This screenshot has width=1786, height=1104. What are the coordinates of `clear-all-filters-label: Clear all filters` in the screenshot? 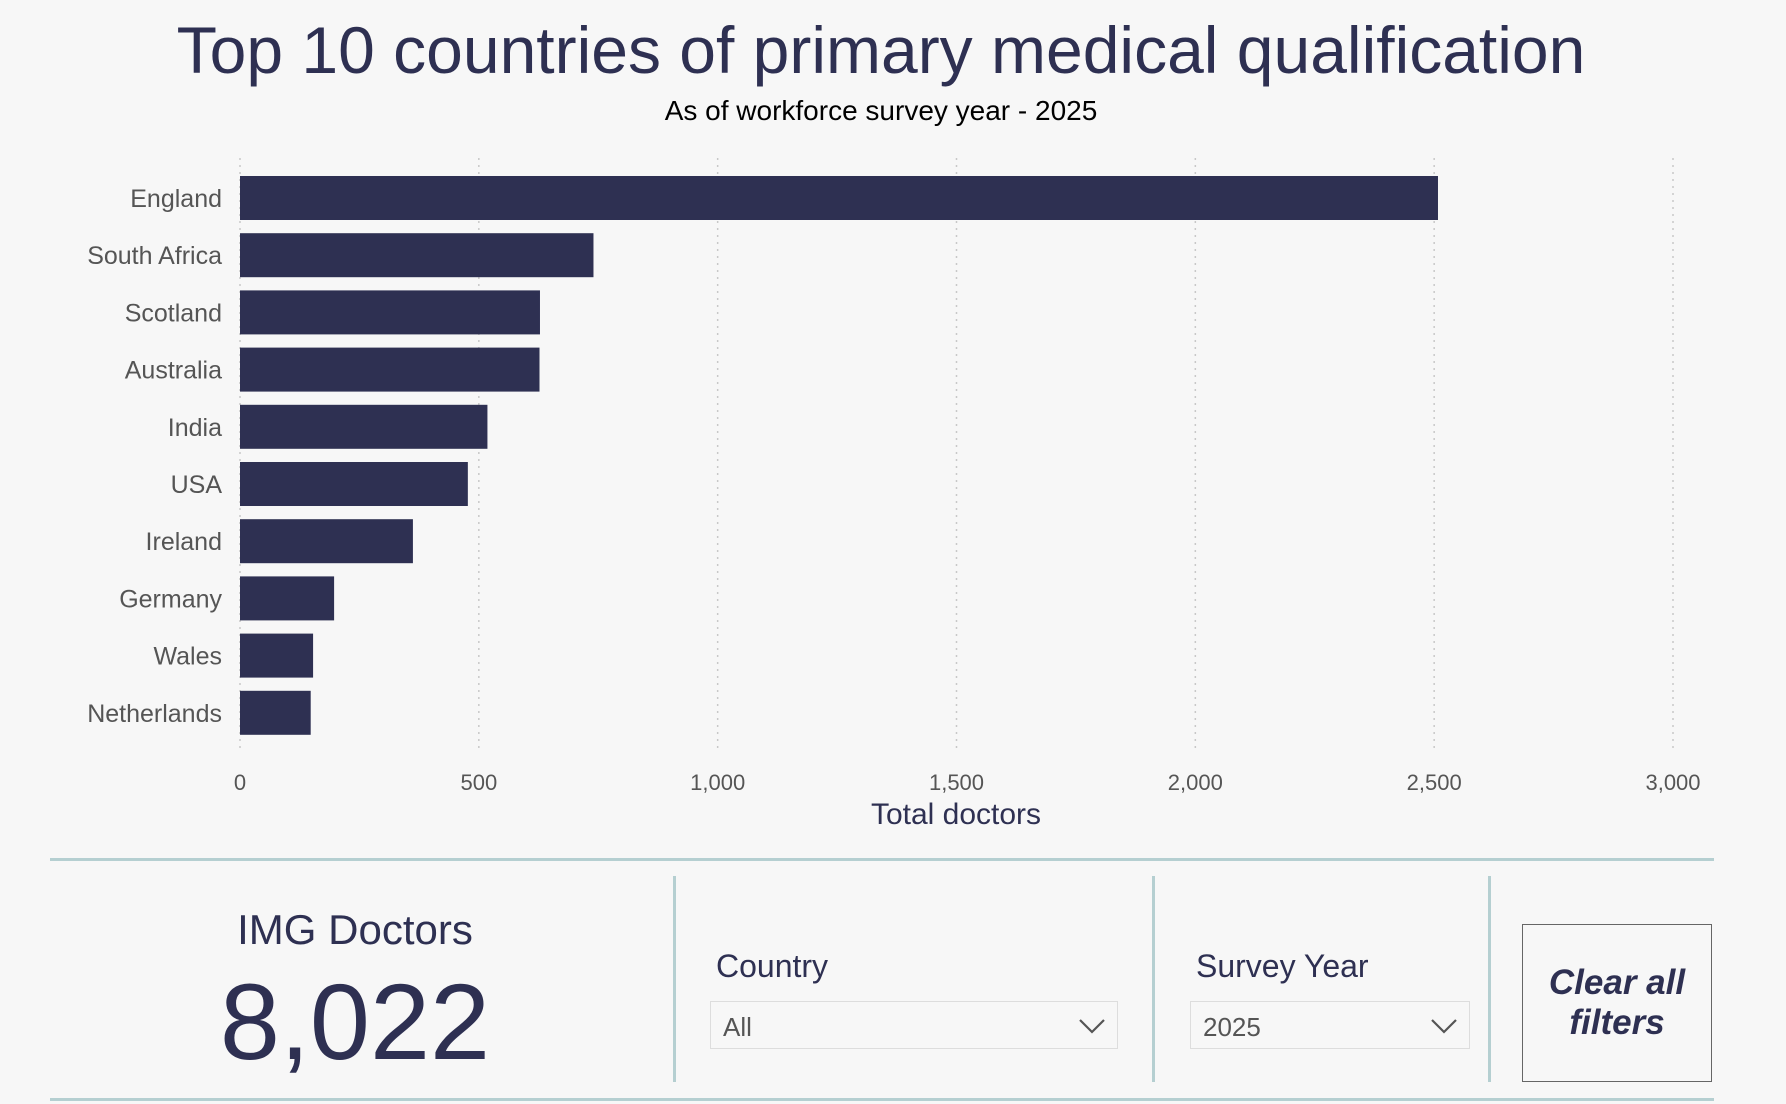 It's located at (1617, 1002).